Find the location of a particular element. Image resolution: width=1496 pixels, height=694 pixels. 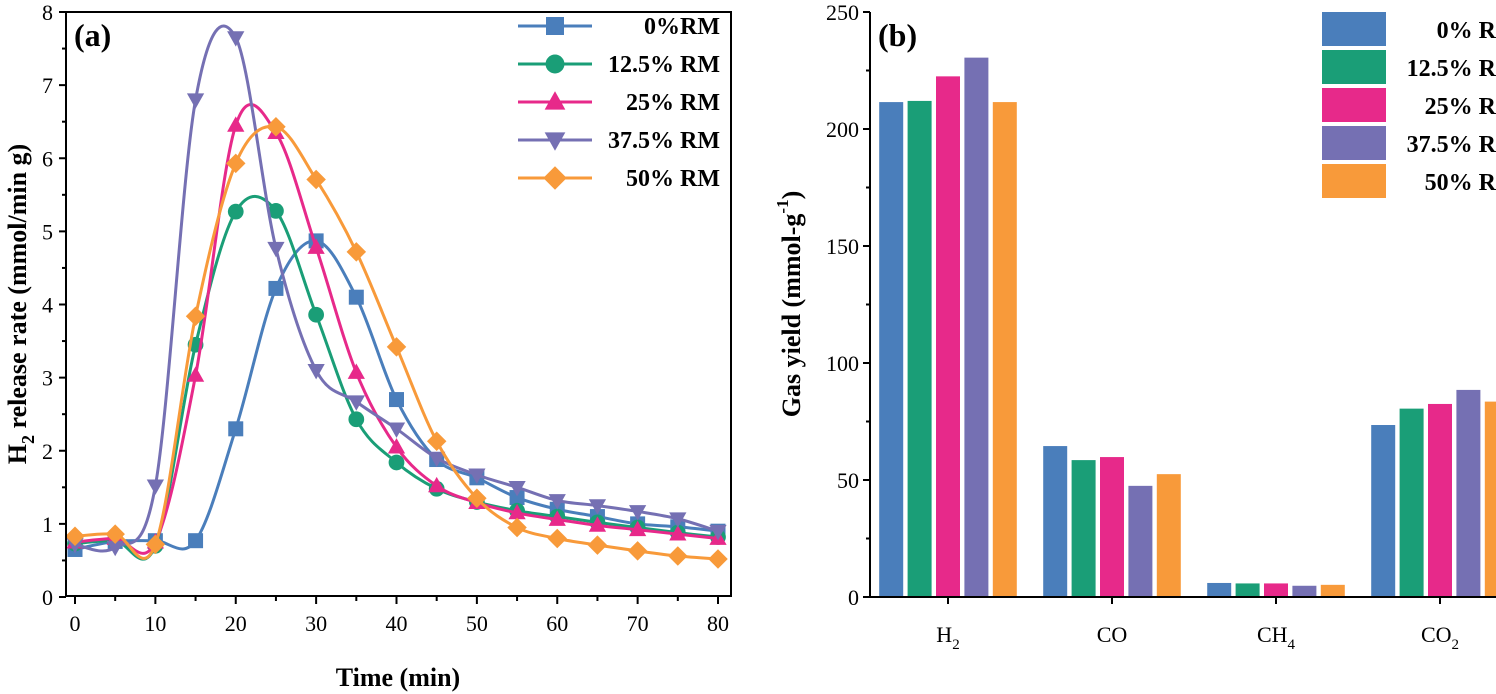

y-tick-label: 200 is located at coordinates (842, 129).